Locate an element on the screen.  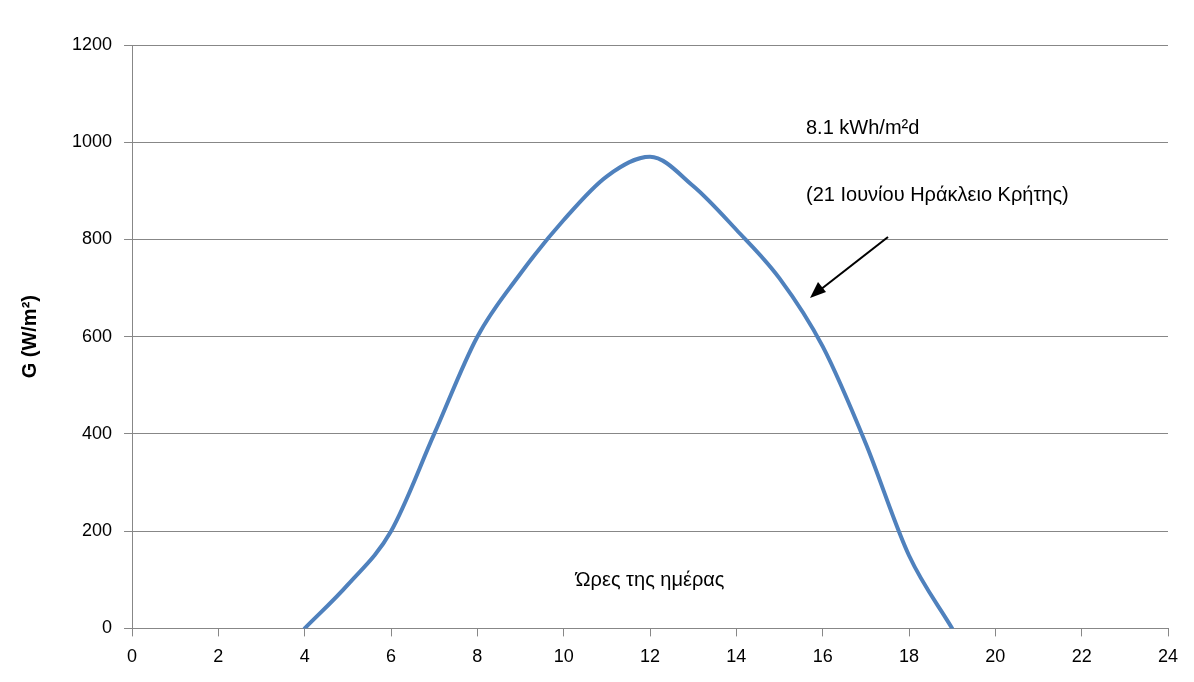
y-tick-label: 1000 is located at coordinates (92, 141).